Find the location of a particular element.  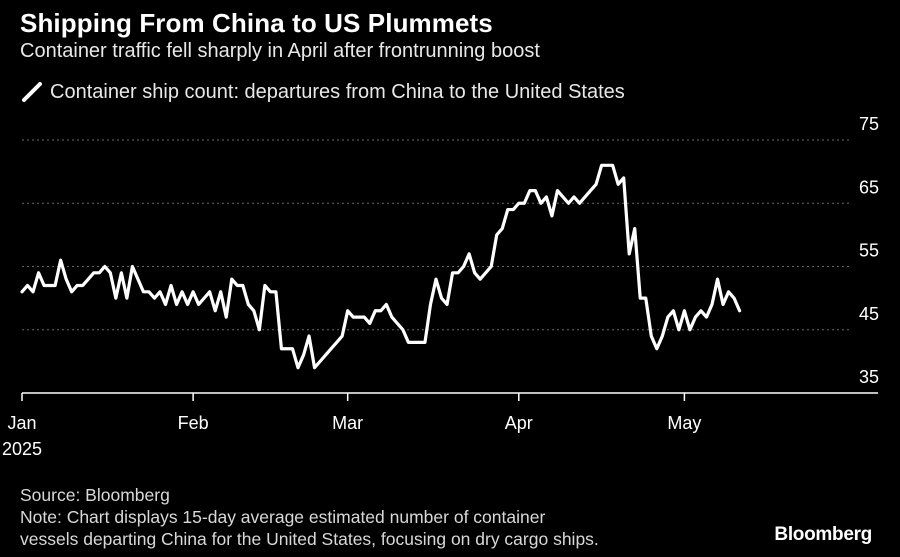

y-tick-label: 75 is located at coordinates (869, 124).